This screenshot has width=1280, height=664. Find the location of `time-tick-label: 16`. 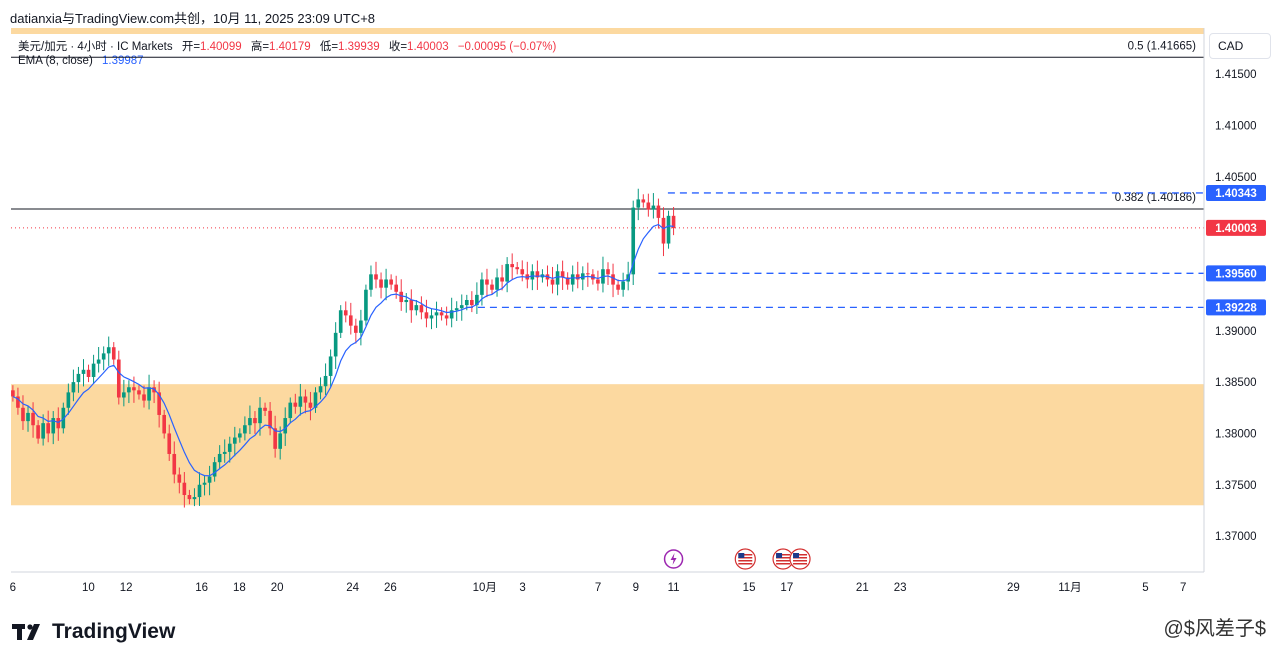

time-tick-label: 16 is located at coordinates (201, 588).